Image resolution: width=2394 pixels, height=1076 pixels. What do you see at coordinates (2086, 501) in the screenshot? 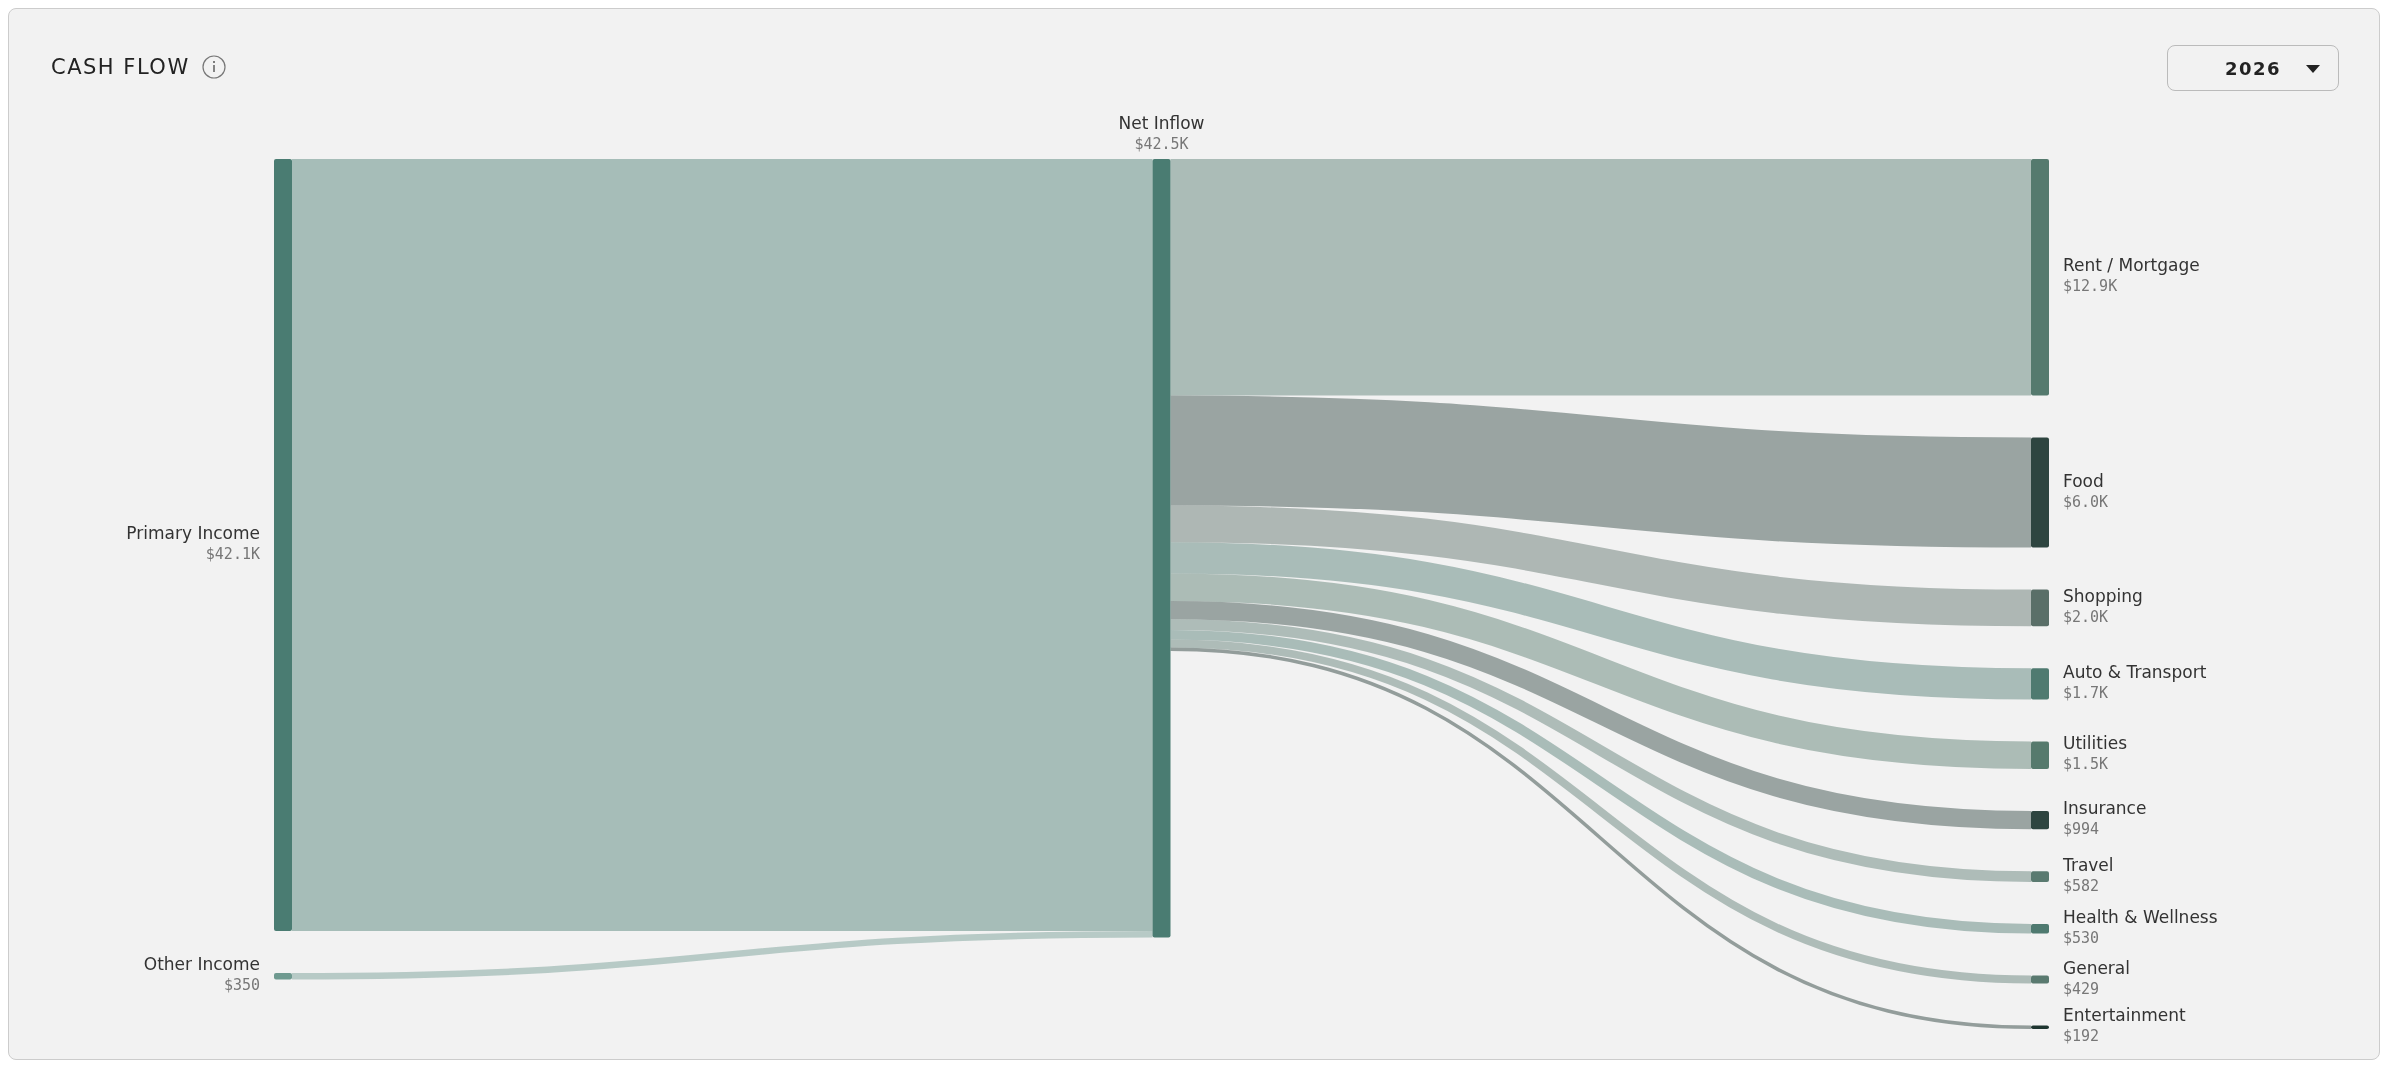
I see `data-label: $6.0K` at bounding box center [2086, 501].